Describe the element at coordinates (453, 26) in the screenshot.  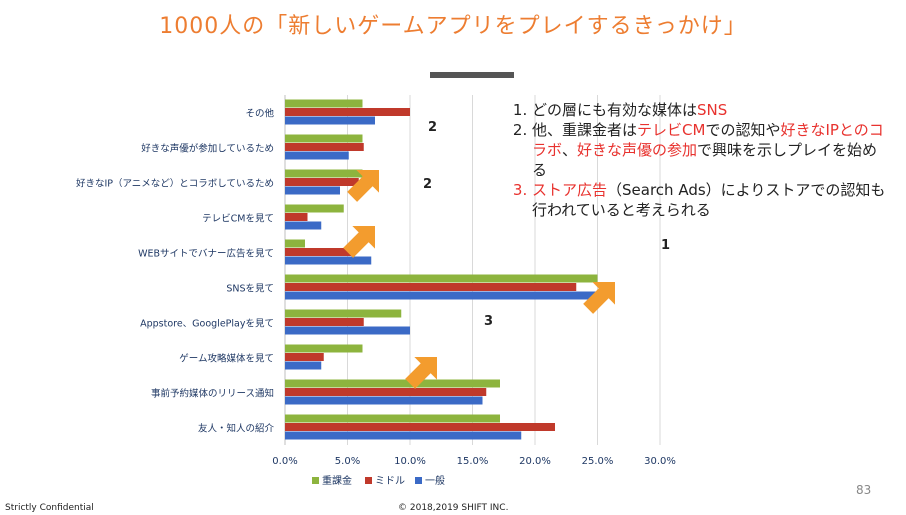
I see `page-title: 1000人の「新しいゲームアプリをプレイするきっかけ」` at that location.